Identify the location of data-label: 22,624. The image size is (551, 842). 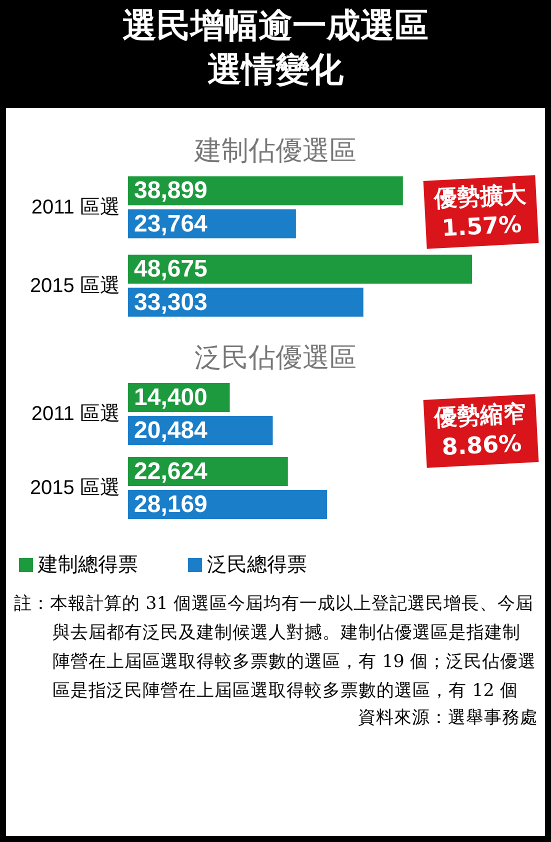
(171, 471).